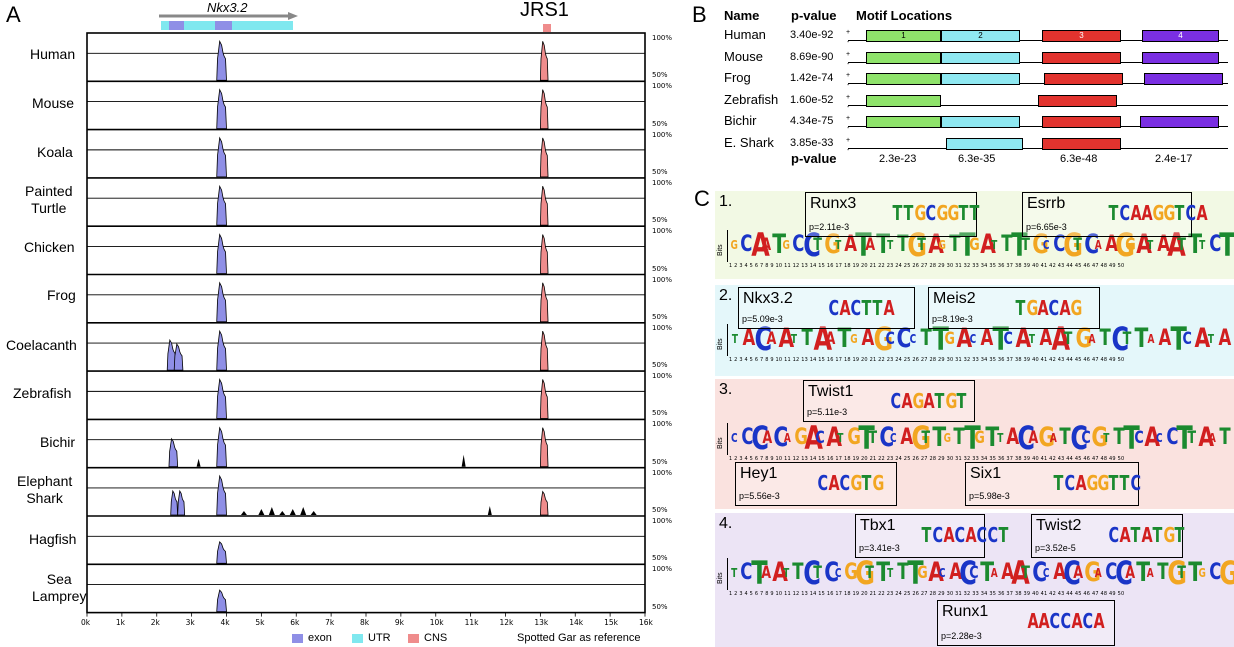  What do you see at coordinates (827, 412) in the screenshot?
I see `tf-pvalue: p=5.11e-3` at bounding box center [827, 412].